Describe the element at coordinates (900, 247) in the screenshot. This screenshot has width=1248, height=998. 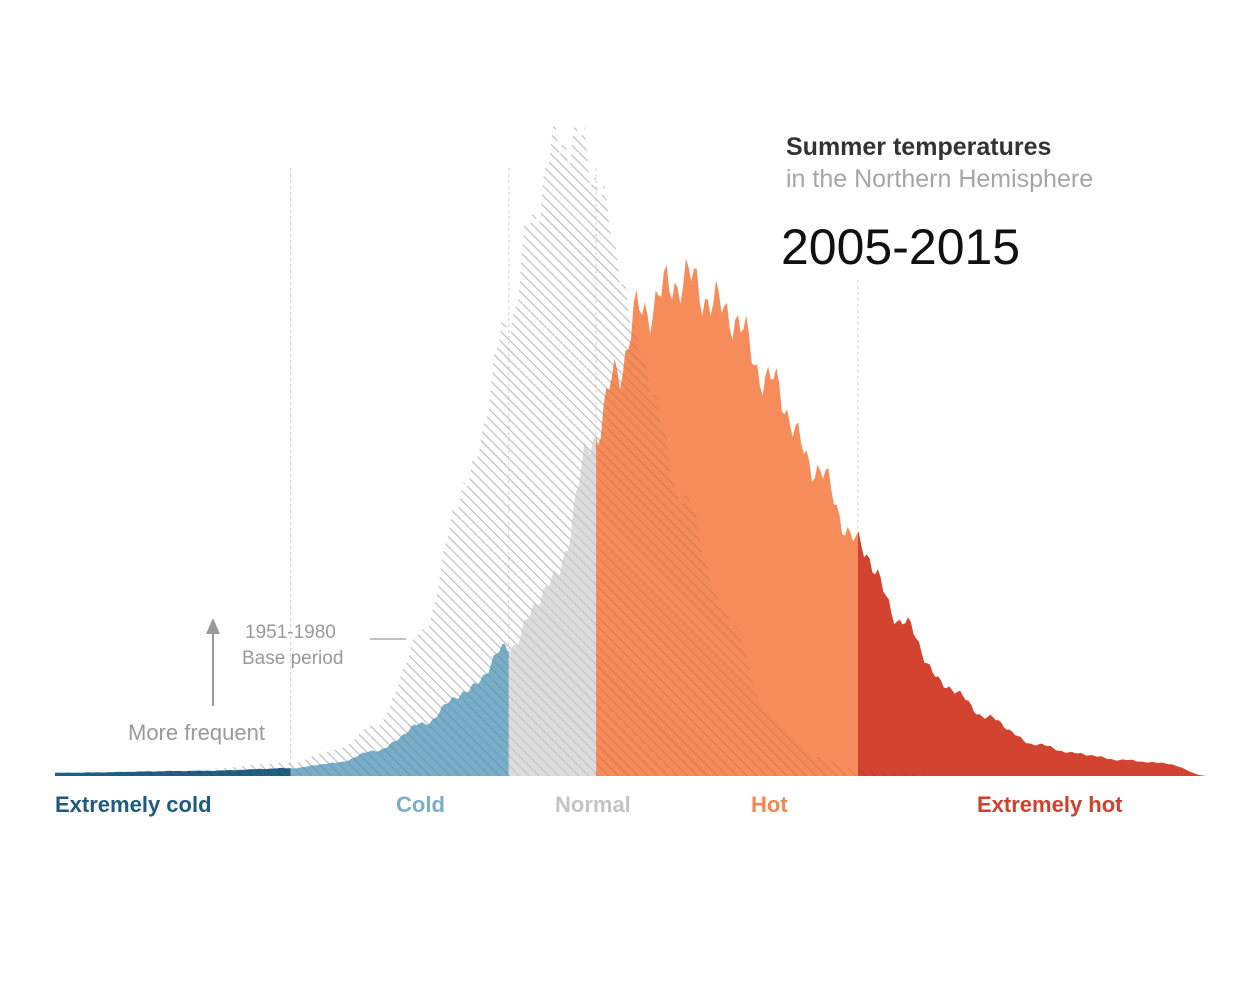
I see `period-label: 2005-2015` at that location.